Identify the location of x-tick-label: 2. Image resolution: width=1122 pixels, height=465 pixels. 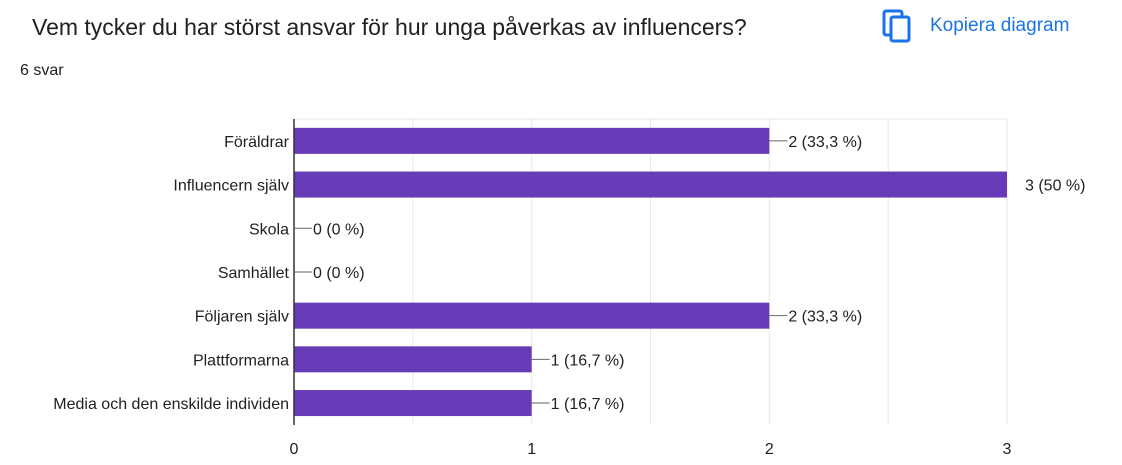
(769, 449).